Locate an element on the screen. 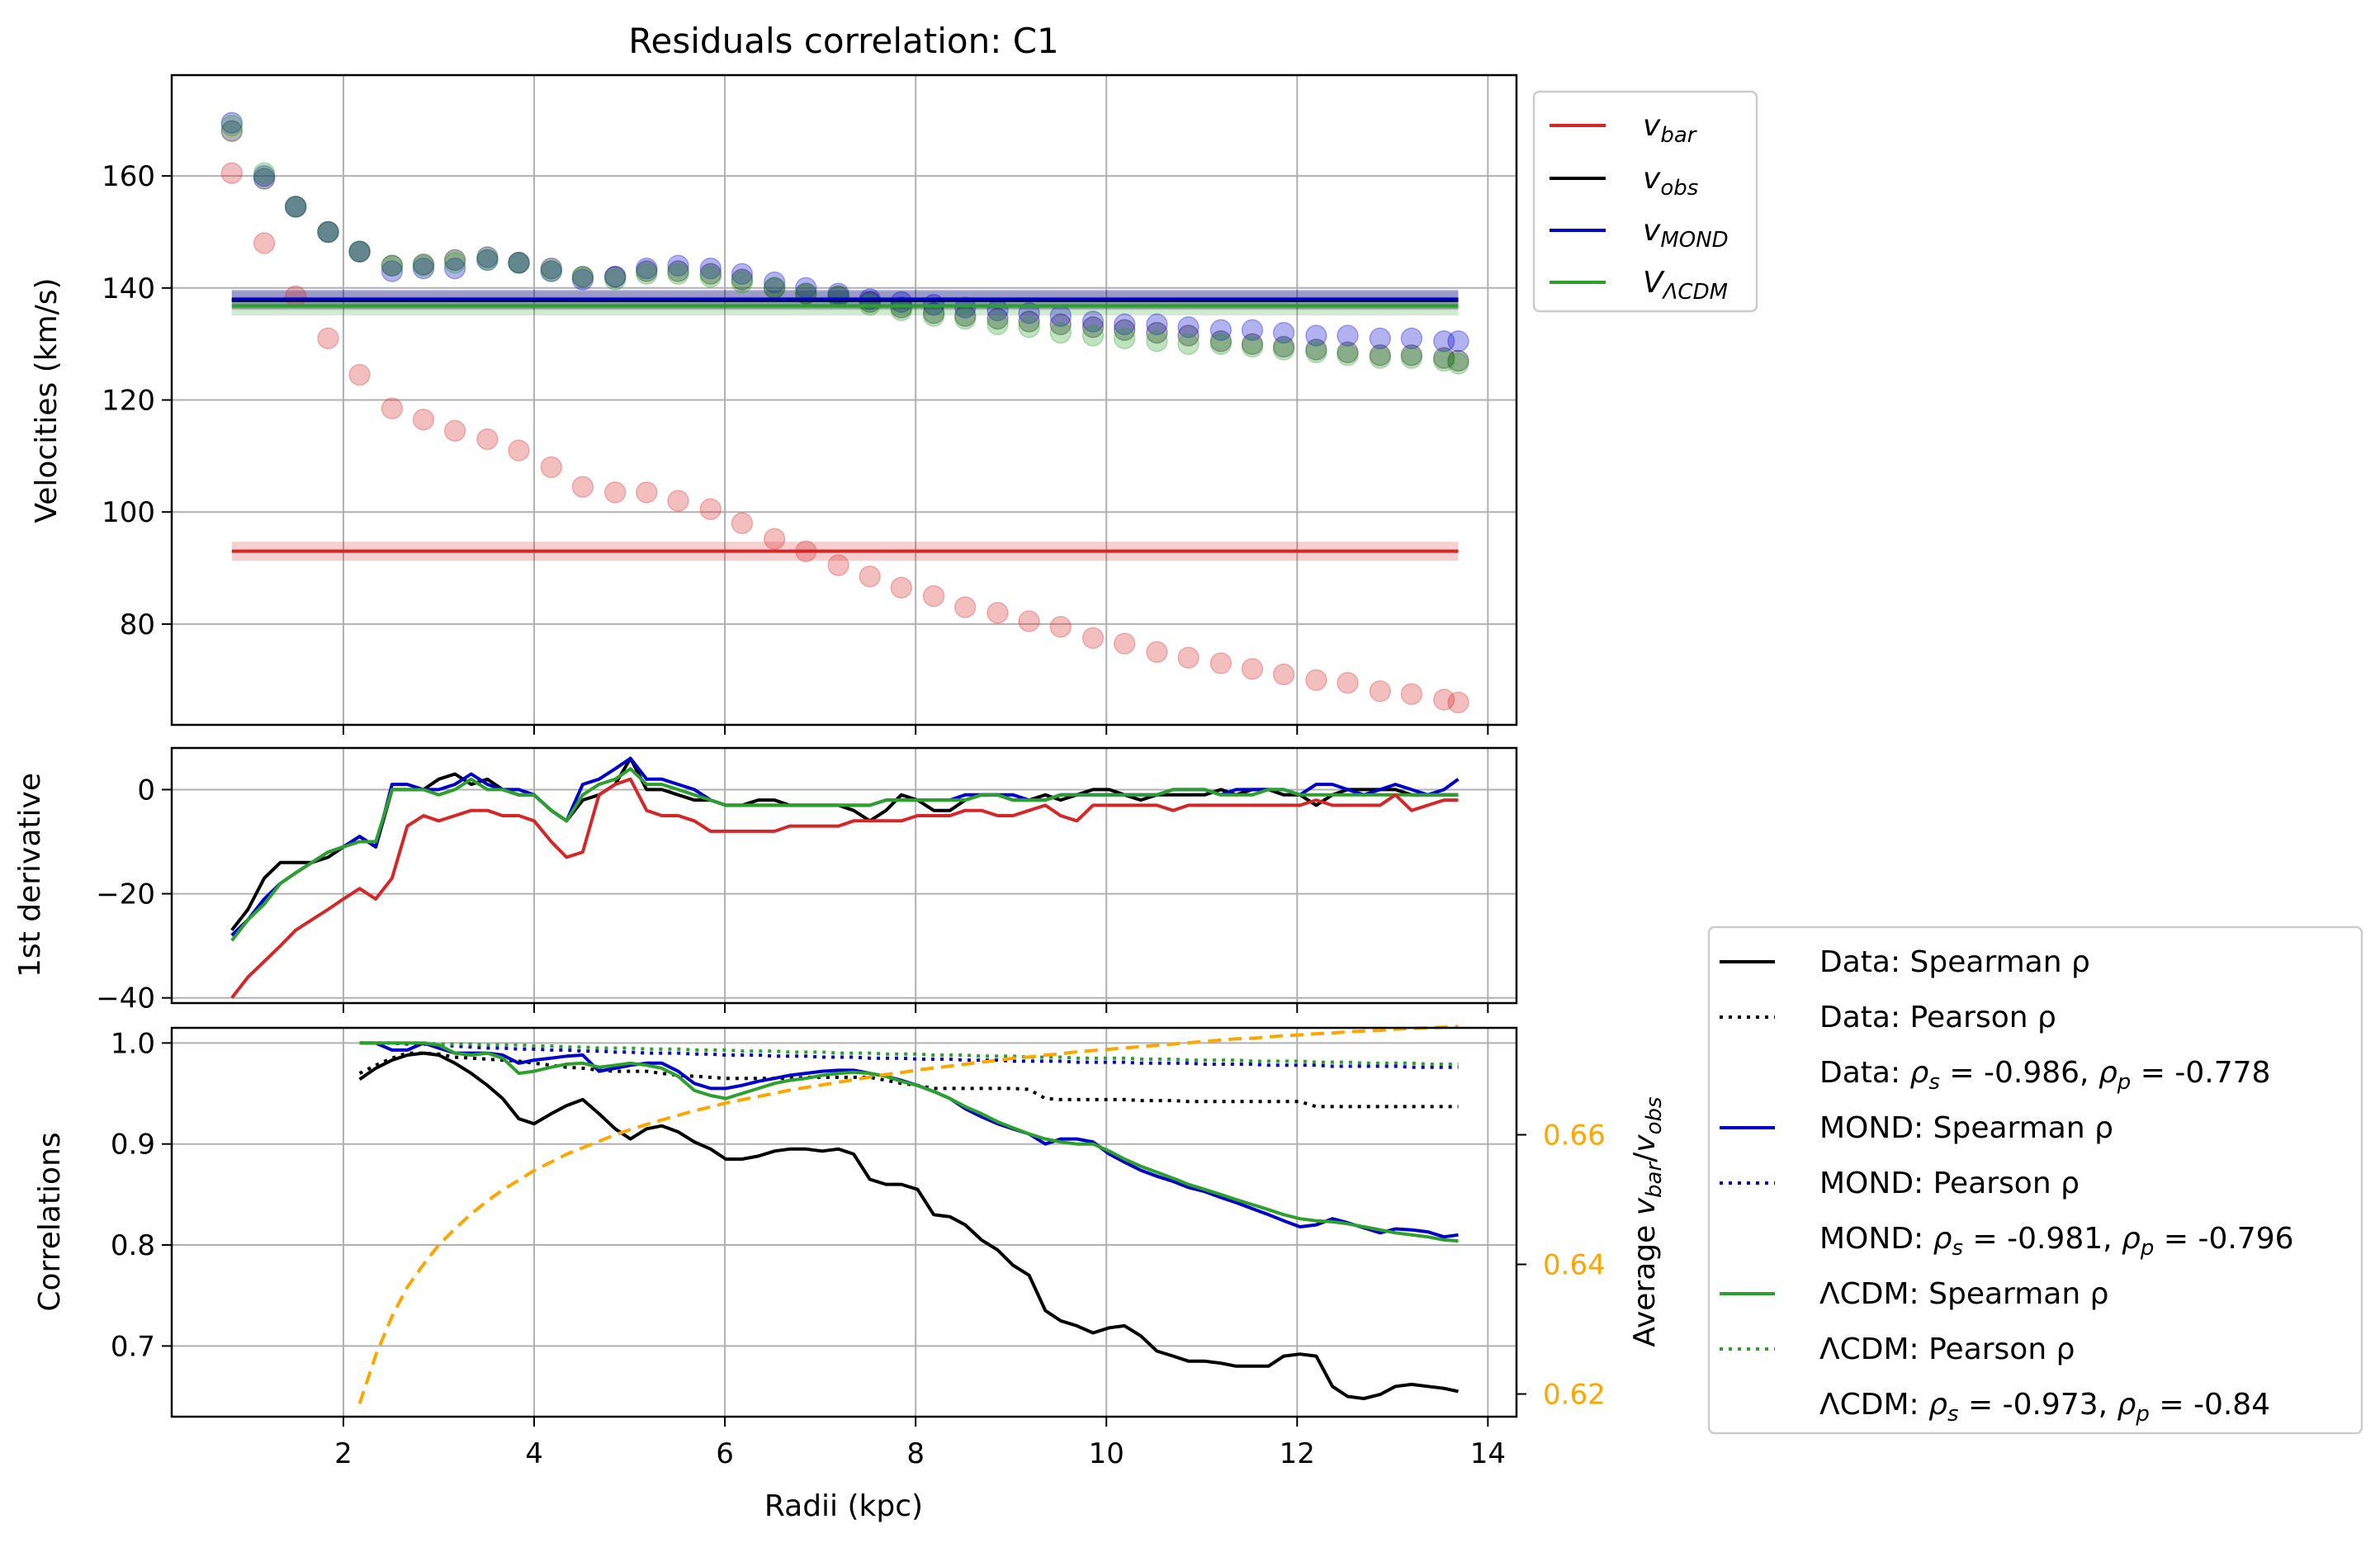  y-tick-label: −40 is located at coordinates (125, 998).